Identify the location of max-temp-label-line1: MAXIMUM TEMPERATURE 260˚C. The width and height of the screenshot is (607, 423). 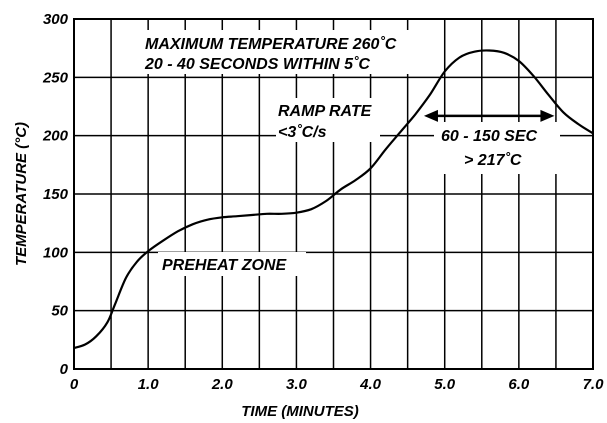
(271, 44).